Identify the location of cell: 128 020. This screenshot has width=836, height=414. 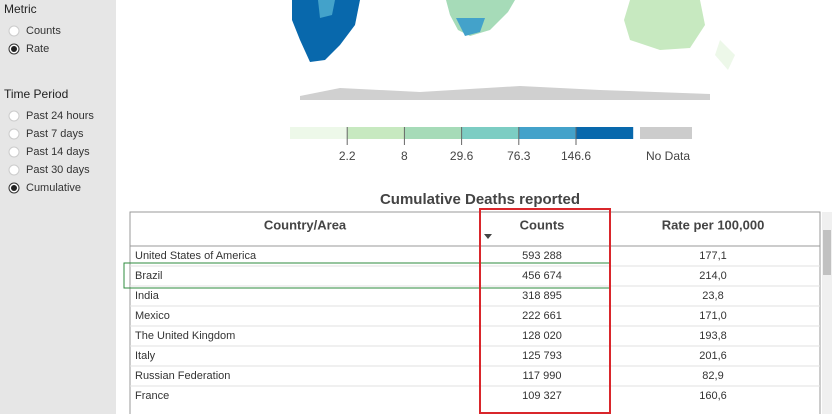
(542, 336).